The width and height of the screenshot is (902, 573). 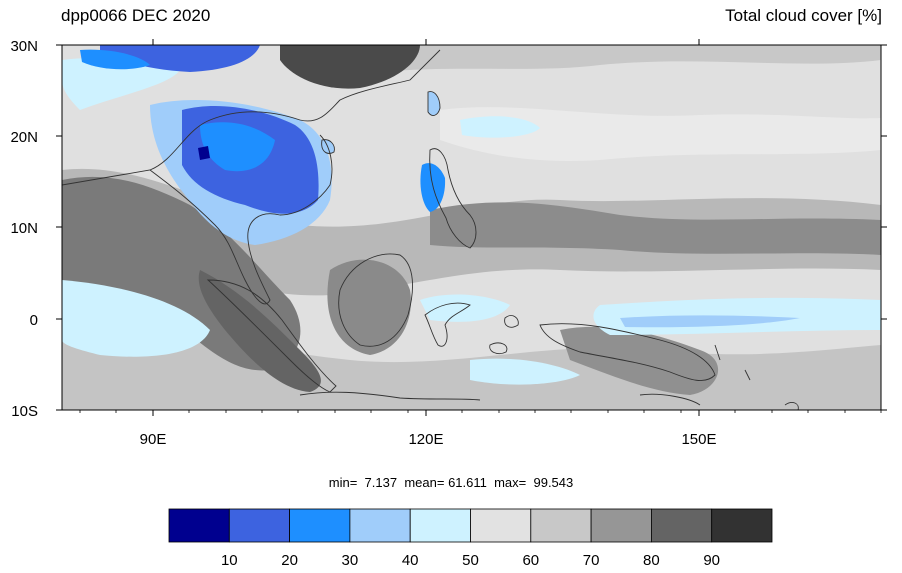 What do you see at coordinates (639, 360) in the screenshot?
I see `cloud-dark-new-guinea` at bounding box center [639, 360].